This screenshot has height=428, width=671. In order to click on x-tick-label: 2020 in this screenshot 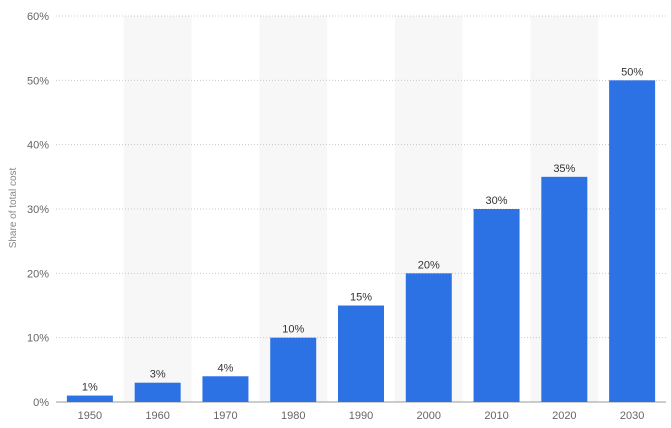, I will do `click(564, 416)`.